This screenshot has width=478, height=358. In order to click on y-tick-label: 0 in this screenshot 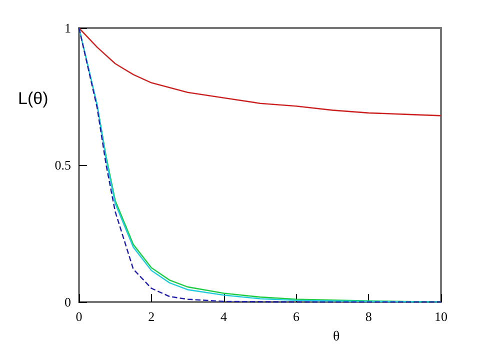, I will do `click(67, 302)`.